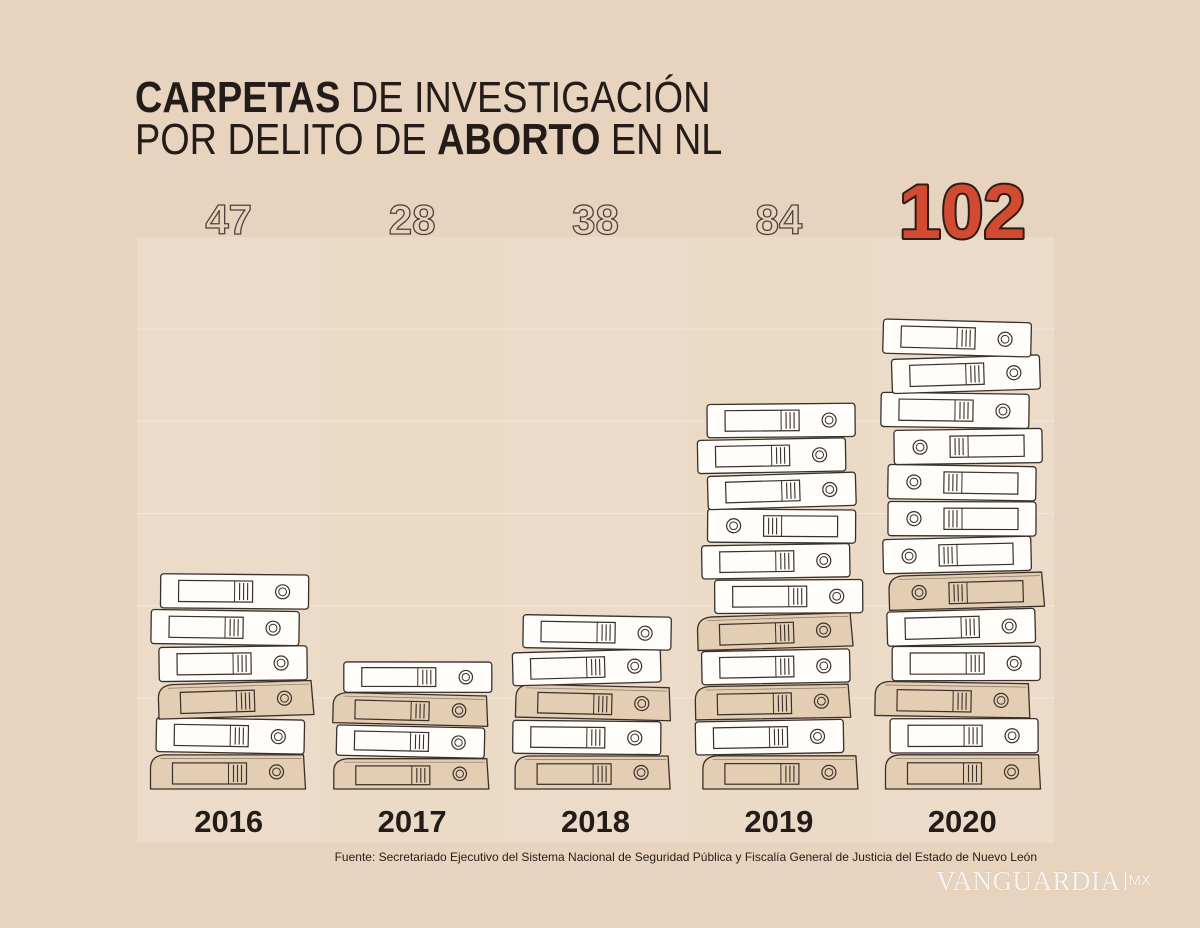  Describe the element at coordinates (519, 139) in the screenshot. I see `title-keyword-aborto: ABORTO` at that location.